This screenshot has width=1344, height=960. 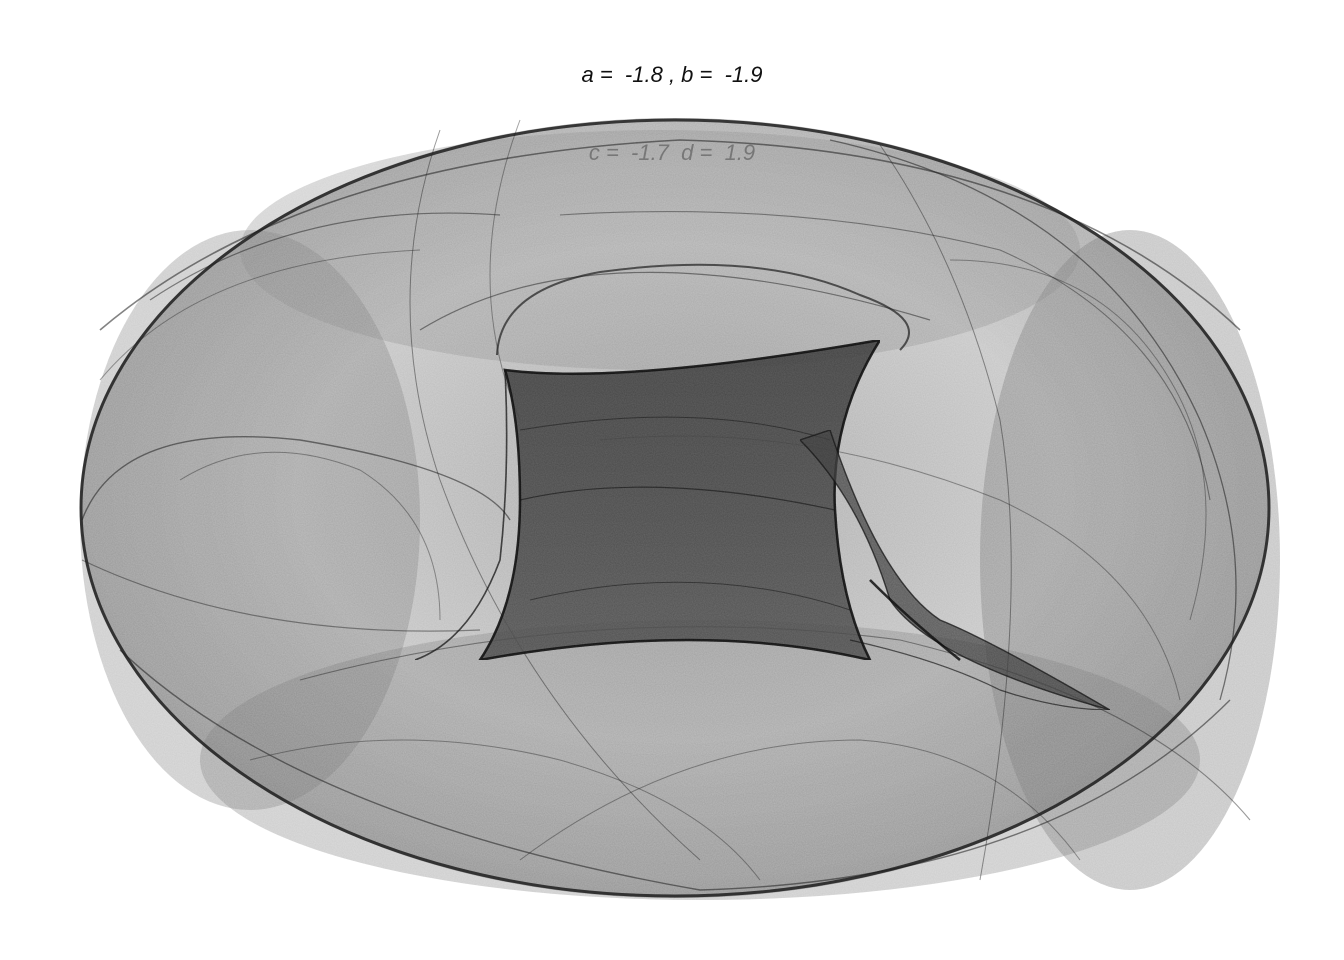 I want to click on inner-rim, so click(x=675, y=309).